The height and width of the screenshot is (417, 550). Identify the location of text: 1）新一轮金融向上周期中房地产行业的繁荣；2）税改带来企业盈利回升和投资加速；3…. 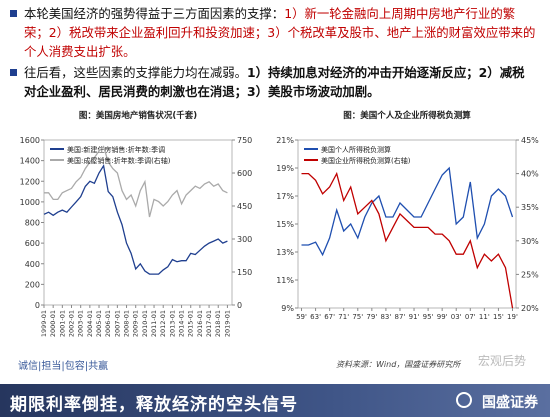
(280, 32).